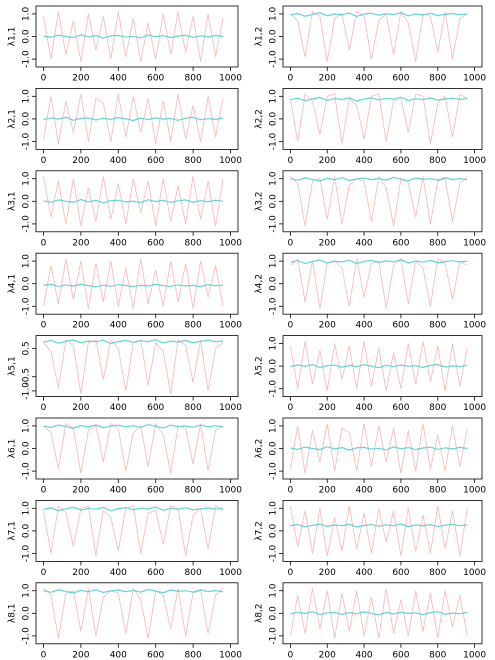  Describe the element at coordinates (260, 531) in the screenshot. I see `y-axis-label: λ7,2` at that location.